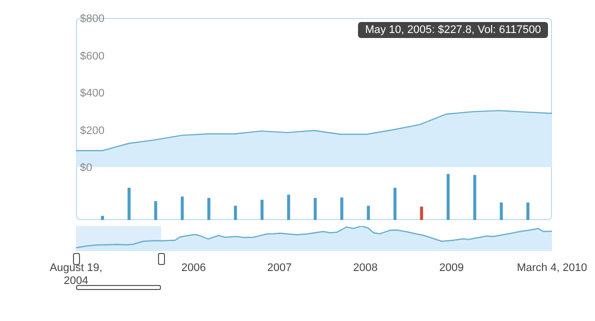  I want to click on x-tick-label: 2009, so click(451, 268).